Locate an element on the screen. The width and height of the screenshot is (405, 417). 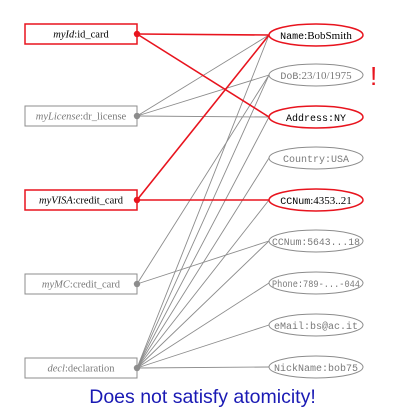
attribute-nickname: NickName:bob75 is located at coordinates (316, 367).